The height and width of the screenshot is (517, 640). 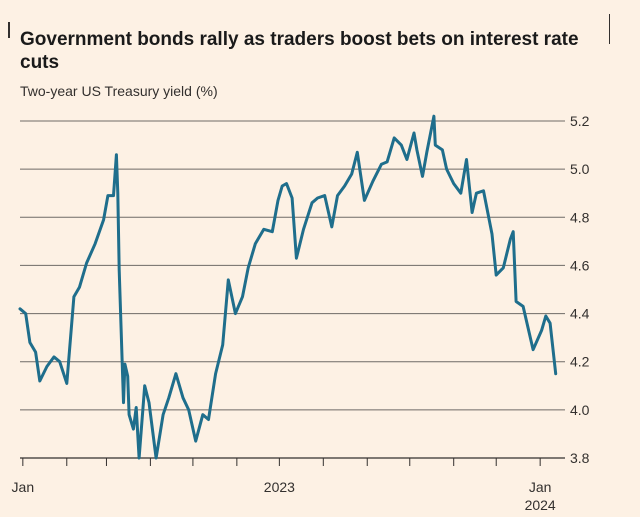 I want to click on y-tick-label: 4.8, so click(x=580, y=217).